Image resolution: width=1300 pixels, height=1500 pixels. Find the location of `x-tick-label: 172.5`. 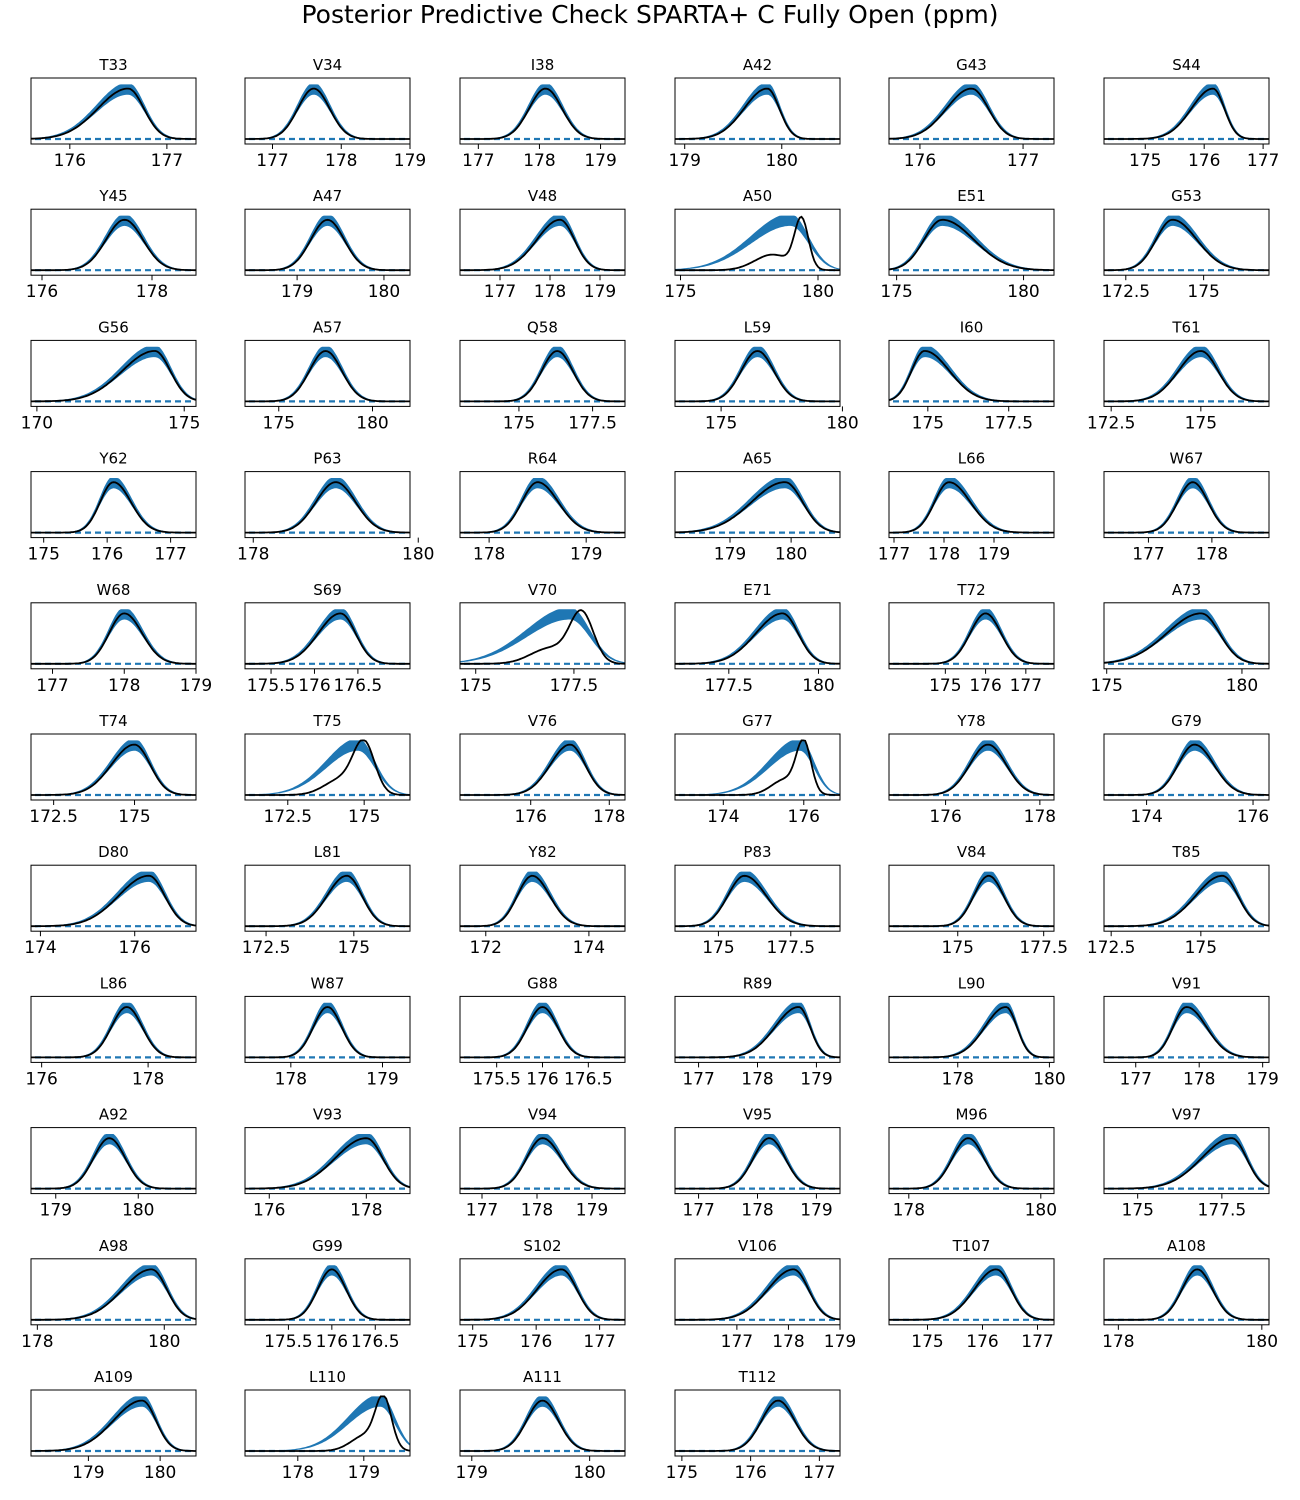

x-tick-label: 172.5 is located at coordinates (53, 817).